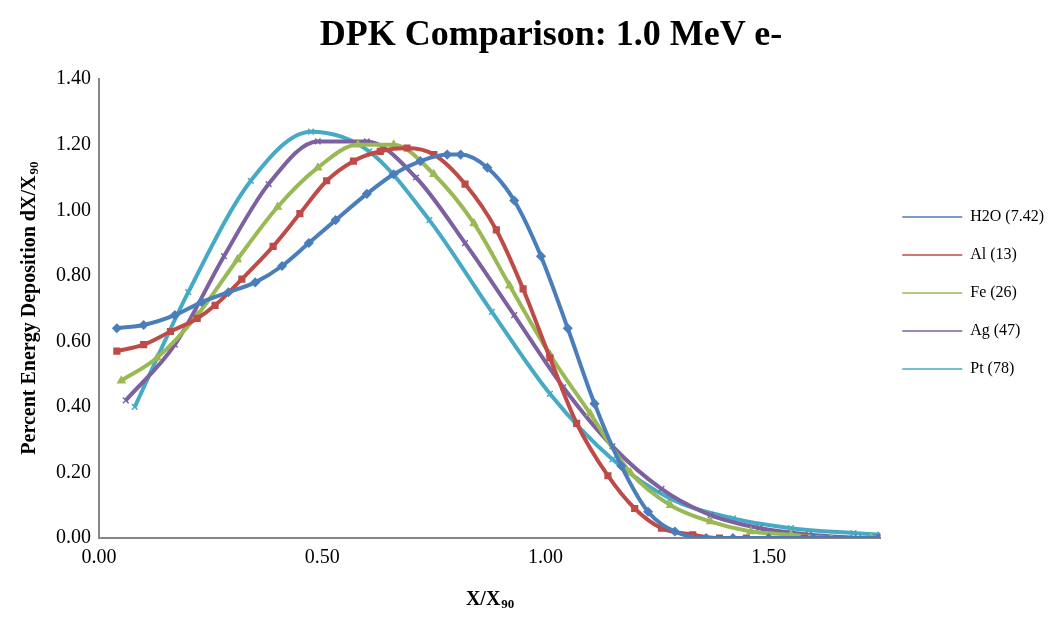 The height and width of the screenshot is (626, 1062). I want to click on y-tick-label: 0.00, so click(73, 536).